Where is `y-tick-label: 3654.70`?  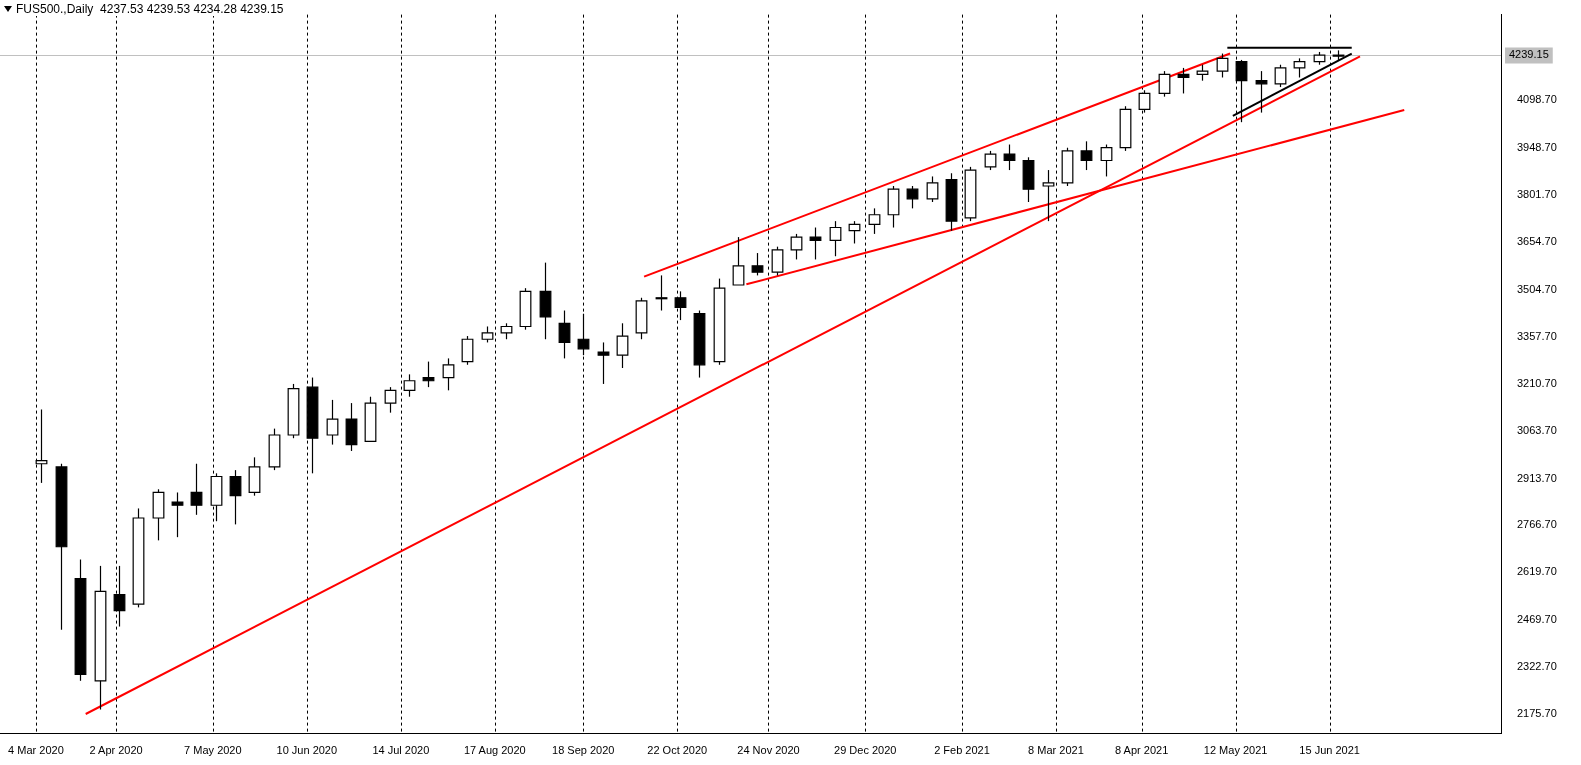
y-tick-label: 3654.70 is located at coordinates (1537, 241).